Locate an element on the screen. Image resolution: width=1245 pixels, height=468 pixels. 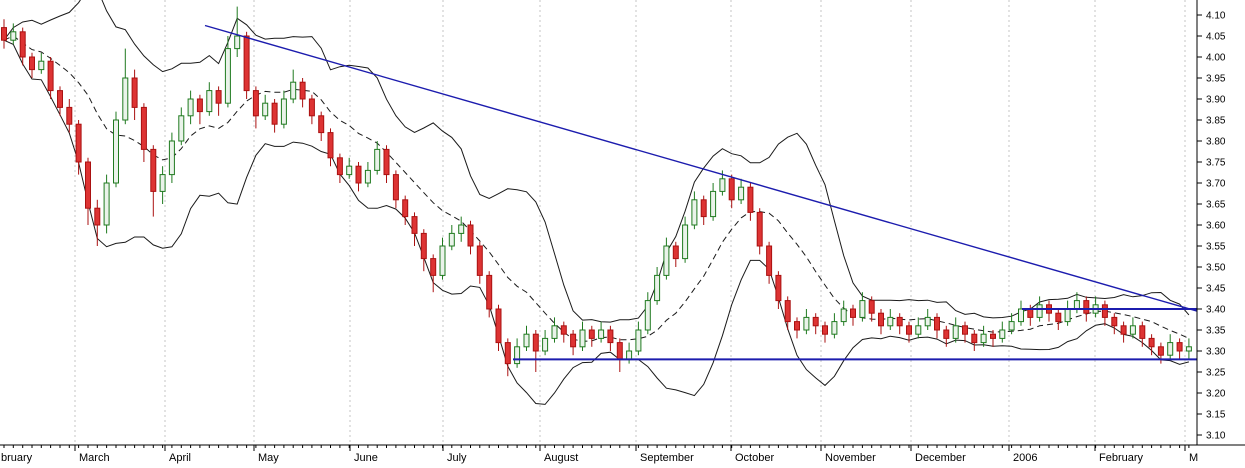
svg-text: 4.10 is located at coordinates (1216, 16).